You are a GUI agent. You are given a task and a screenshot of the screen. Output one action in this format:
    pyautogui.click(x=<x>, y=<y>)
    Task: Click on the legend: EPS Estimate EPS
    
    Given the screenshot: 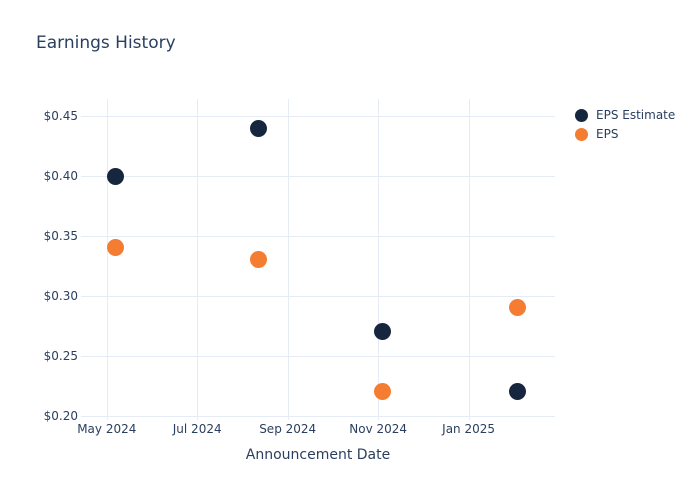 What is the action you would take?
    pyautogui.click(x=625, y=125)
    